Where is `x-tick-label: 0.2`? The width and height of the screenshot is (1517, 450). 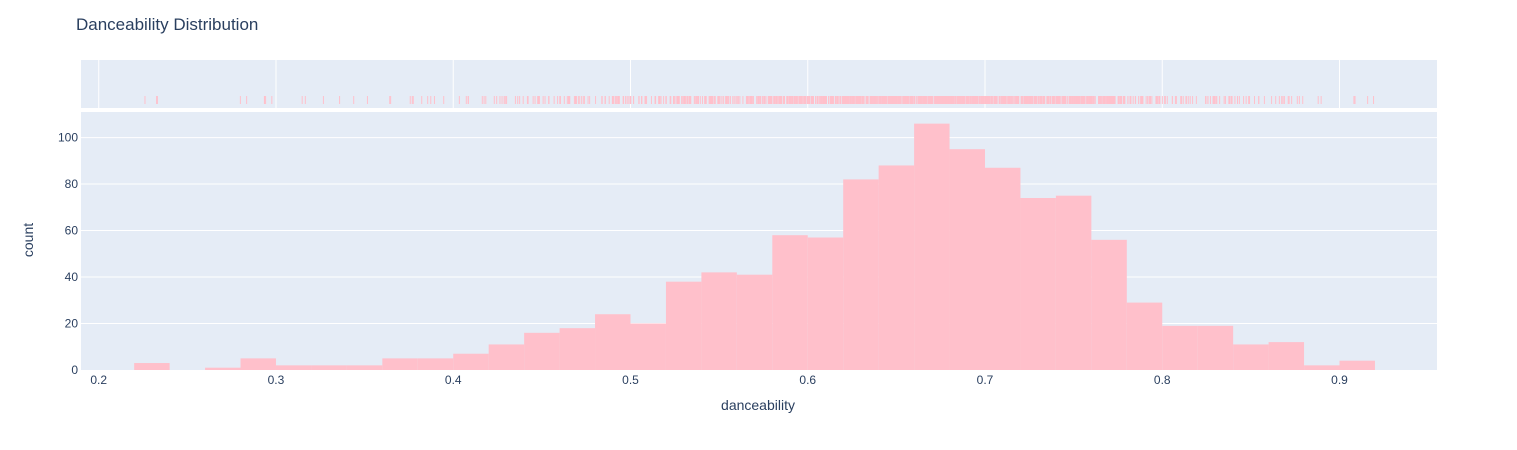 x-tick-label: 0.2 is located at coordinates (98, 380).